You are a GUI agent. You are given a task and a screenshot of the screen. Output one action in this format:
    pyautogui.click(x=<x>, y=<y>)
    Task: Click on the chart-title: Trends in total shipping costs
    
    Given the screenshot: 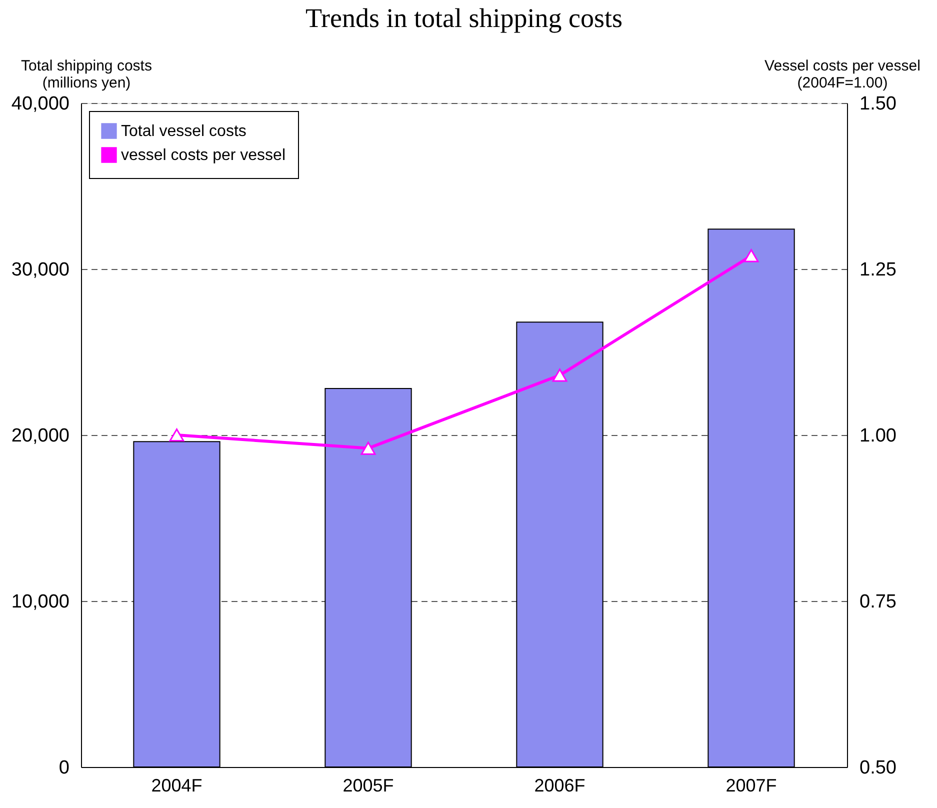 What is the action you would take?
    pyautogui.click(x=464, y=18)
    